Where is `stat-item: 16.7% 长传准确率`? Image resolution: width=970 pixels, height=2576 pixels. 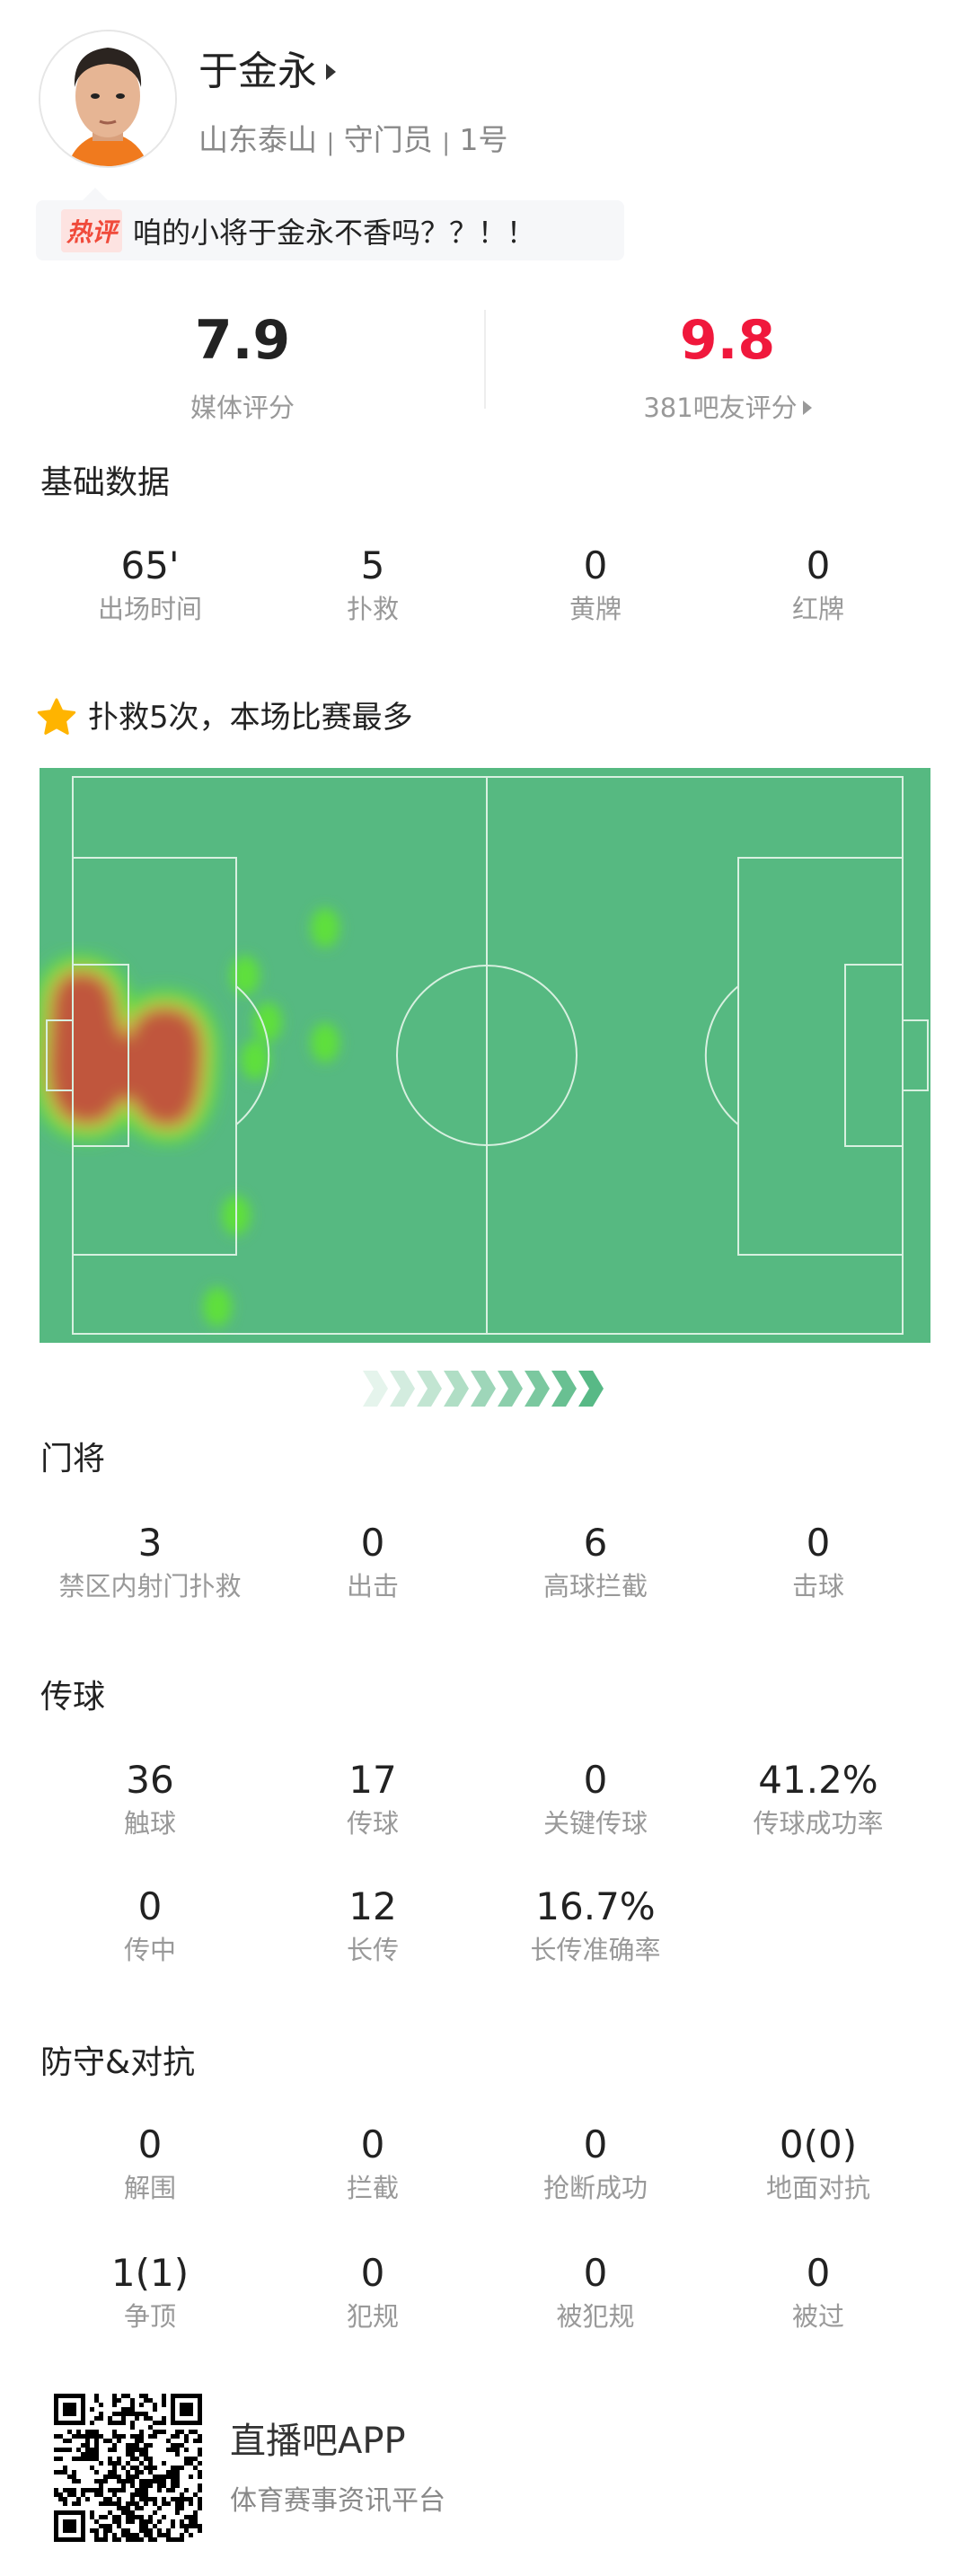
stat-item: 16.7% 长传准确率 is located at coordinates (595, 1926).